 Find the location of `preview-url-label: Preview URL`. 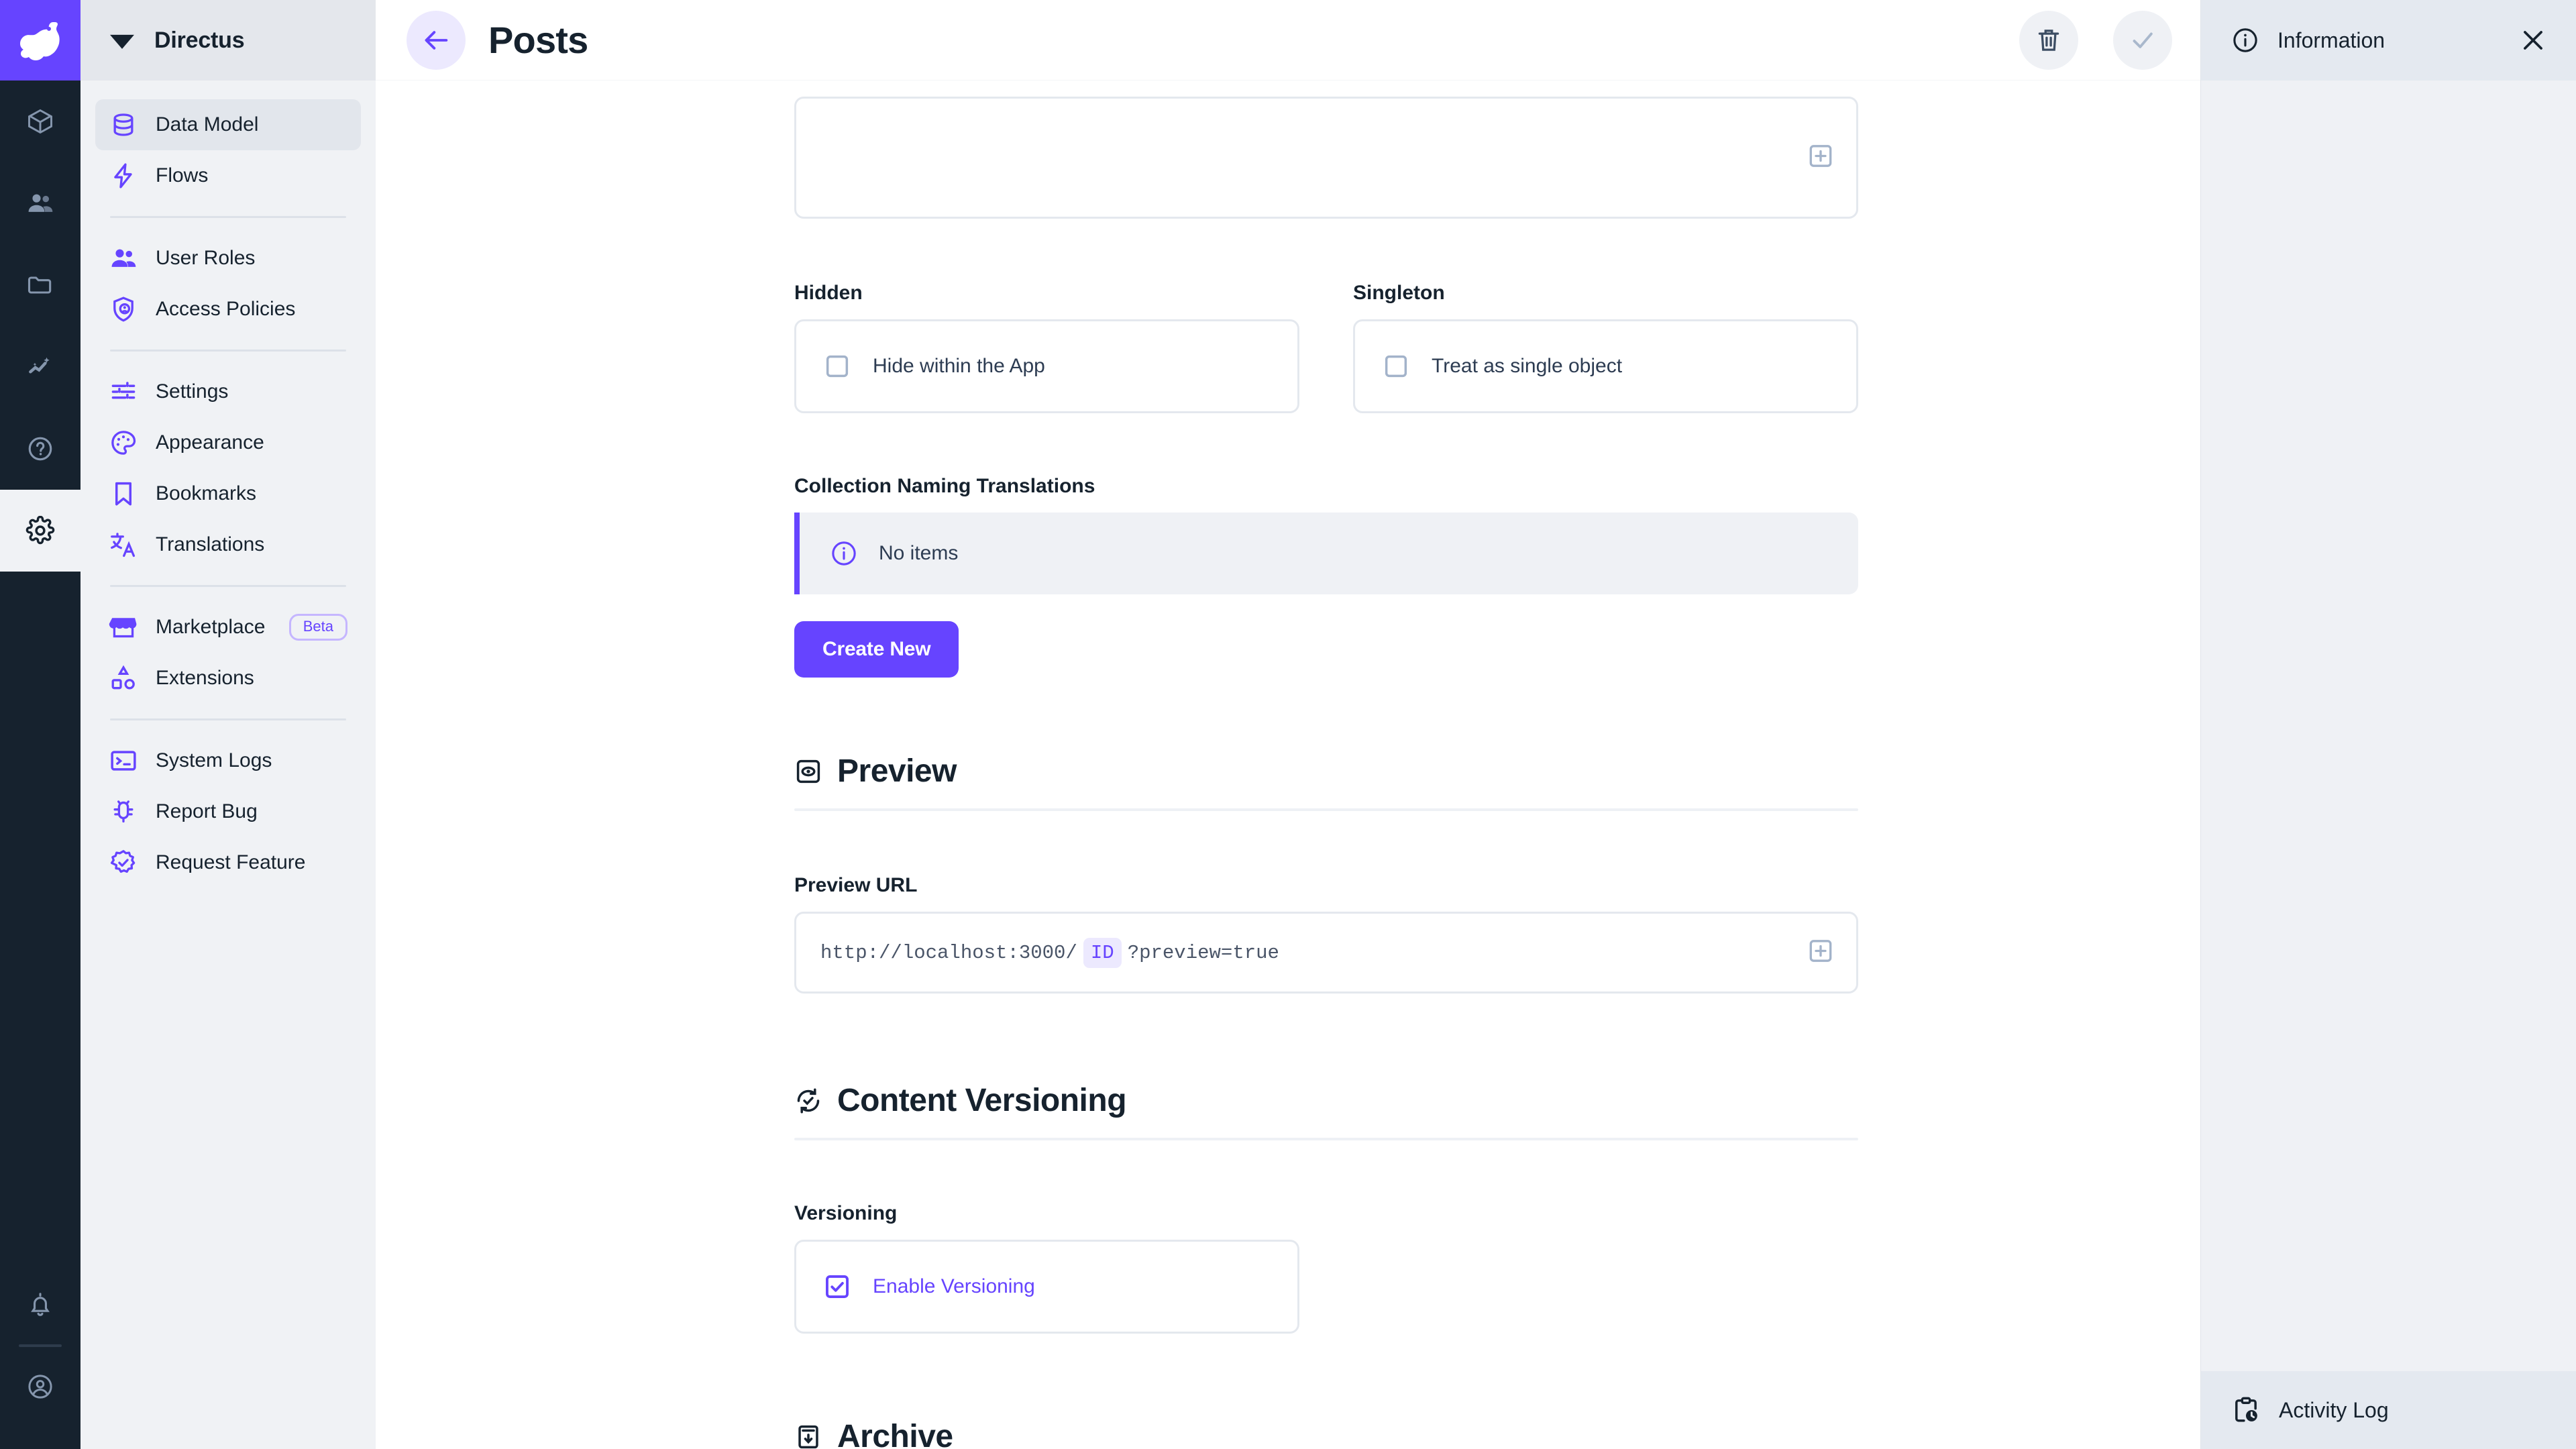

preview-url-label: Preview URL is located at coordinates (856, 885).